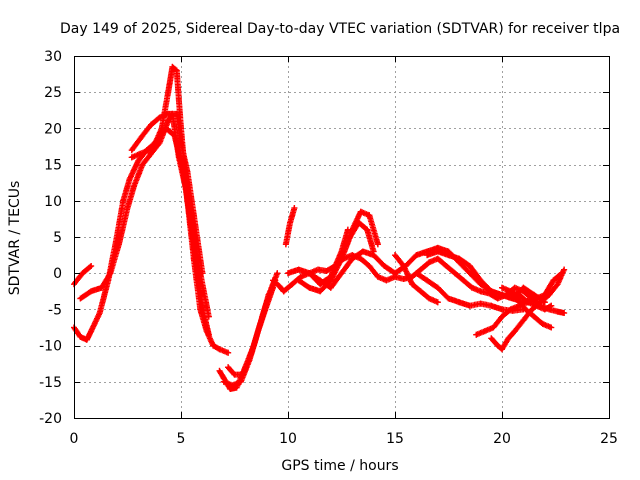 The image size is (640, 480). Describe the element at coordinates (53, 93) in the screenshot. I see `y-tick-label: 25` at that location.